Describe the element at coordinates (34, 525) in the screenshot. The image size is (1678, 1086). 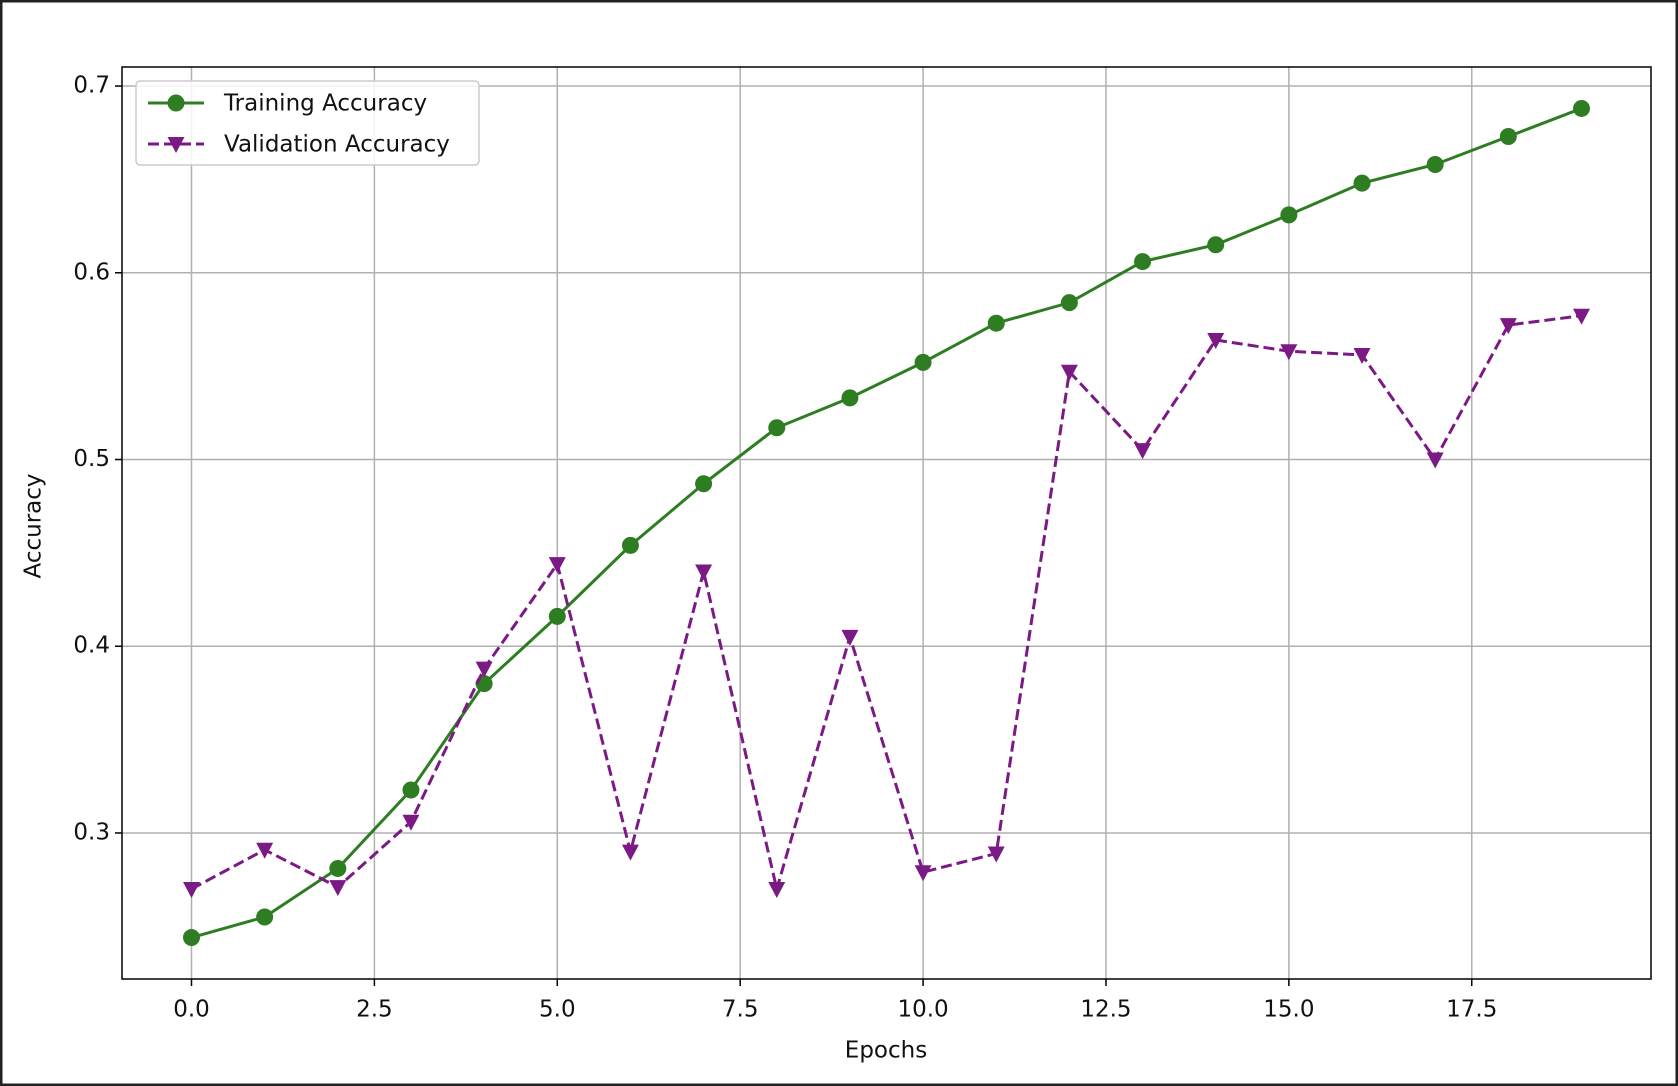
I see `y-axis-label: Accuracy` at that location.